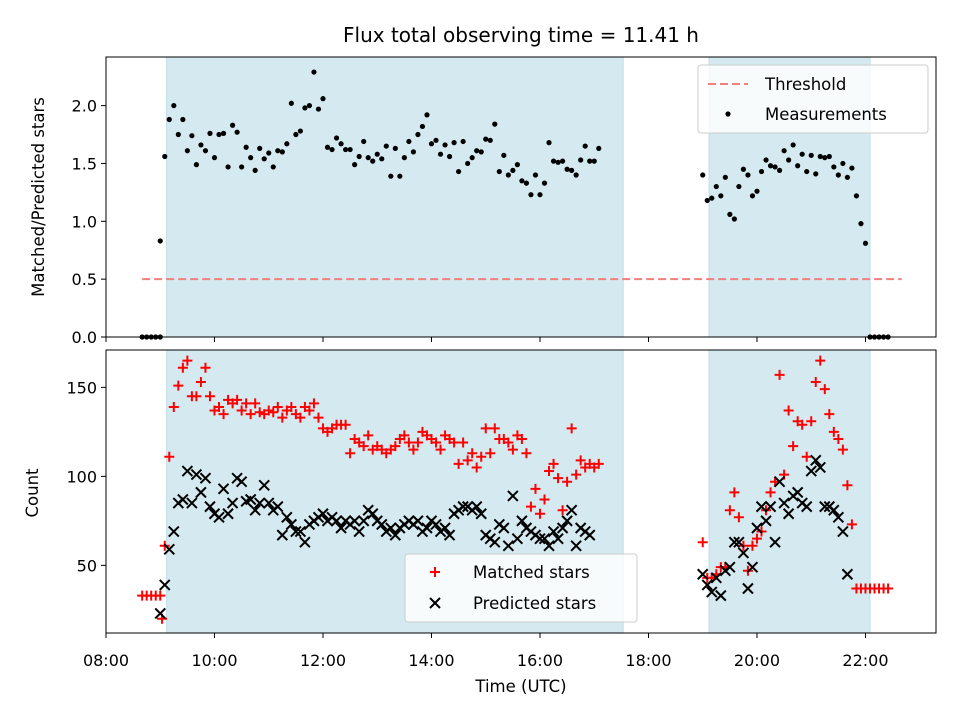 The height and width of the screenshot is (724, 960). What do you see at coordinates (84, 163) in the screenshot?
I see `y-tick-label: 1.5` at bounding box center [84, 163].